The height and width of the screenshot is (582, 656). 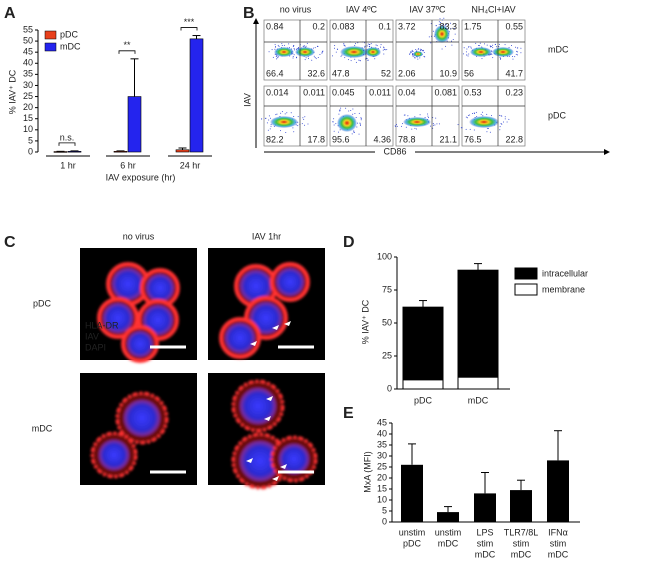 I want to click on quadrant-value: 0.045, so click(x=343, y=92).